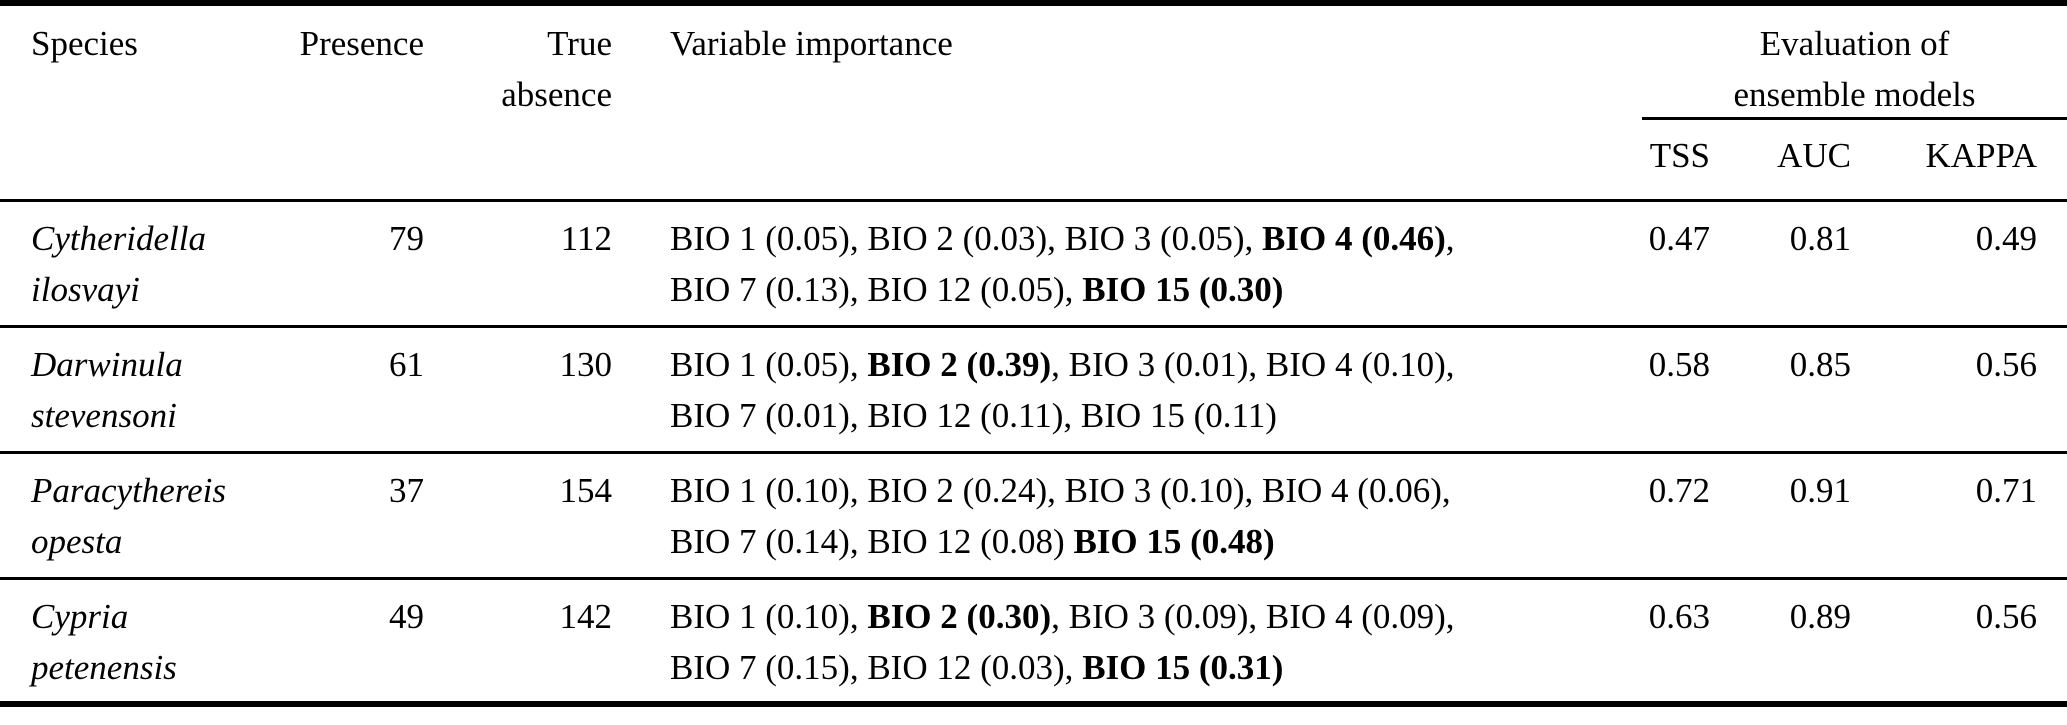 The height and width of the screenshot is (725, 2067). I want to click on species-name-line2: ilosvayi, so click(85, 289).